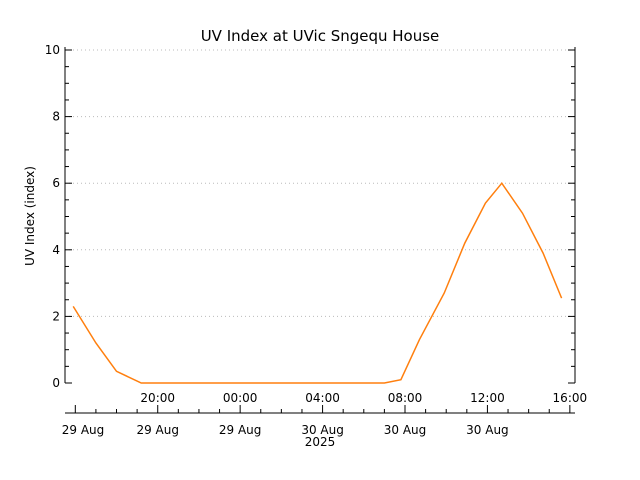 The height and width of the screenshot is (480, 640). What do you see at coordinates (30, 216) in the screenshot?
I see `y-axis-label: UV Index (index)` at bounding box center [30, 216].